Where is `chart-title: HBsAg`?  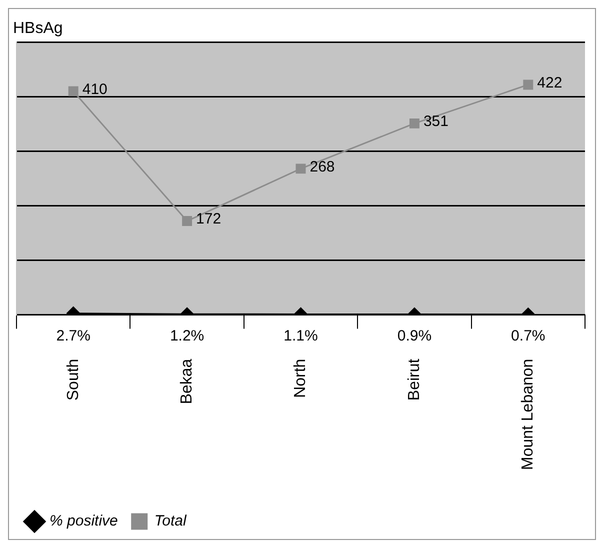
chart-title: HBsAg is located at coordinates (38, 29).